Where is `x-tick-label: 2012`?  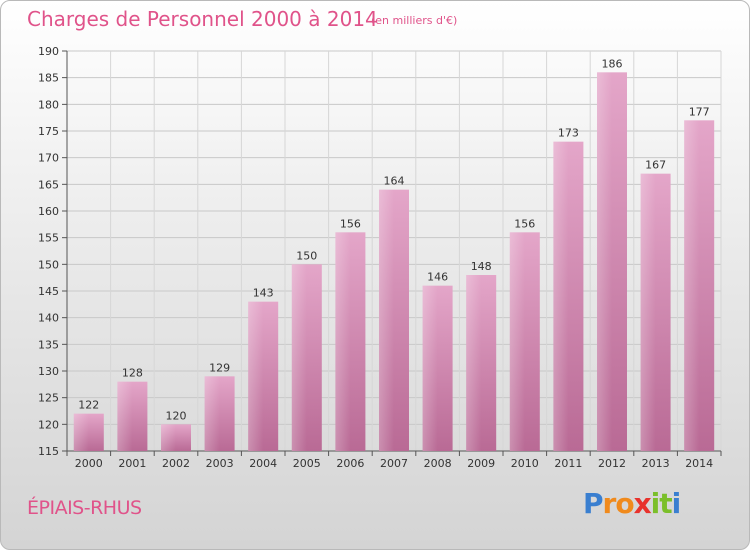 x-tick-label: 2012 is located at coordinates (612, 463).